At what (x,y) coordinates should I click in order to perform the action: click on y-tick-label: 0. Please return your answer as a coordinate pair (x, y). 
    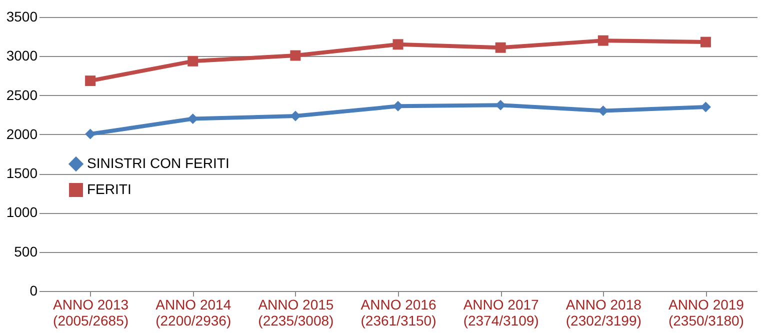
    Looking at the image, I should click on (34, 290).